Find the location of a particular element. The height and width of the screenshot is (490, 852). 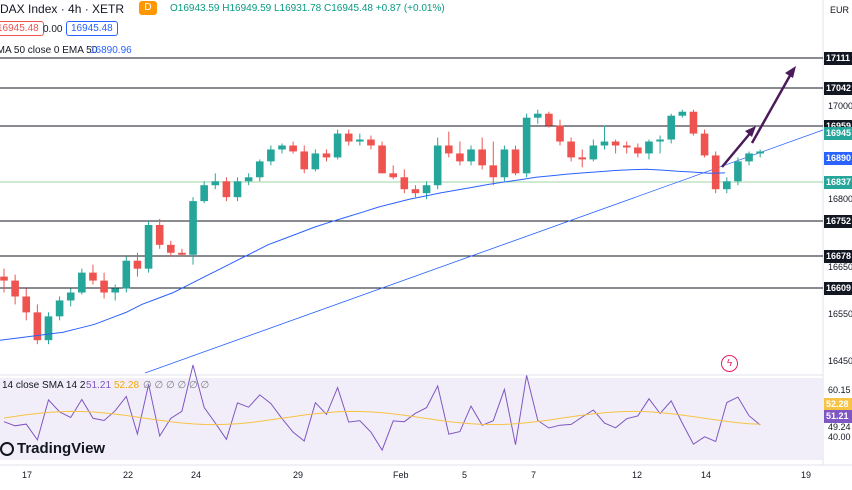

price-level-label: 17111 is located at coordinates (838, 58).